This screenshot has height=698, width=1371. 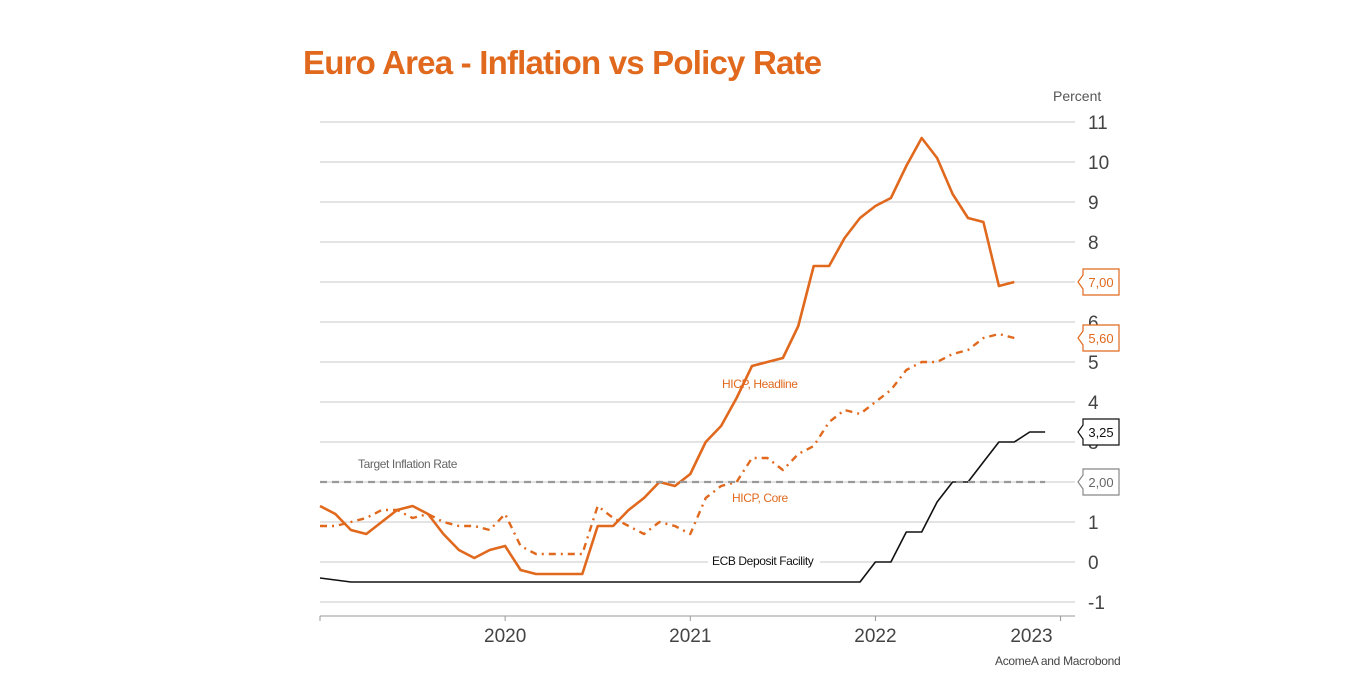 What do you see at coordinates (1093, 523) in the screenshot?
I see `y-tick-label: 1` at bounding box center [1093, 523].